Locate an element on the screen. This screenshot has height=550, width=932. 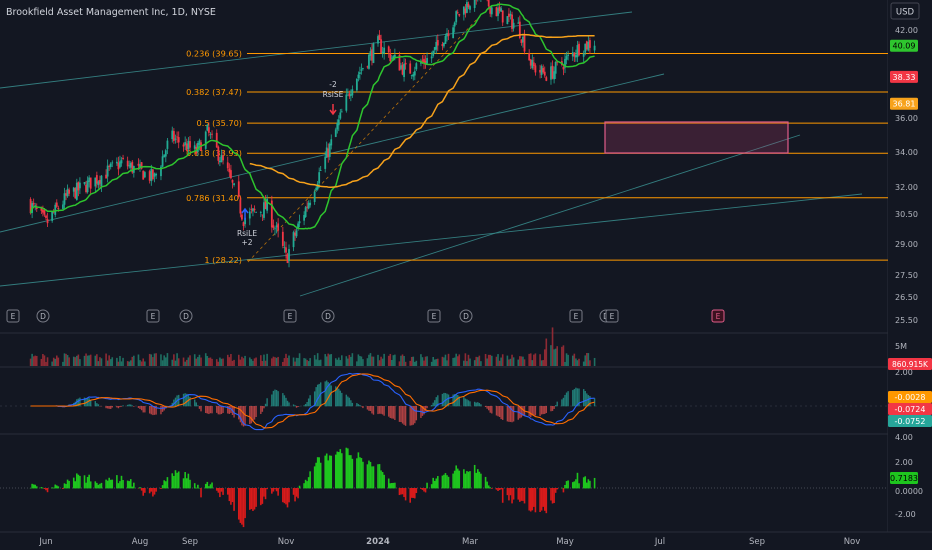
currency-button: USD is located at coordinates (905, 11).